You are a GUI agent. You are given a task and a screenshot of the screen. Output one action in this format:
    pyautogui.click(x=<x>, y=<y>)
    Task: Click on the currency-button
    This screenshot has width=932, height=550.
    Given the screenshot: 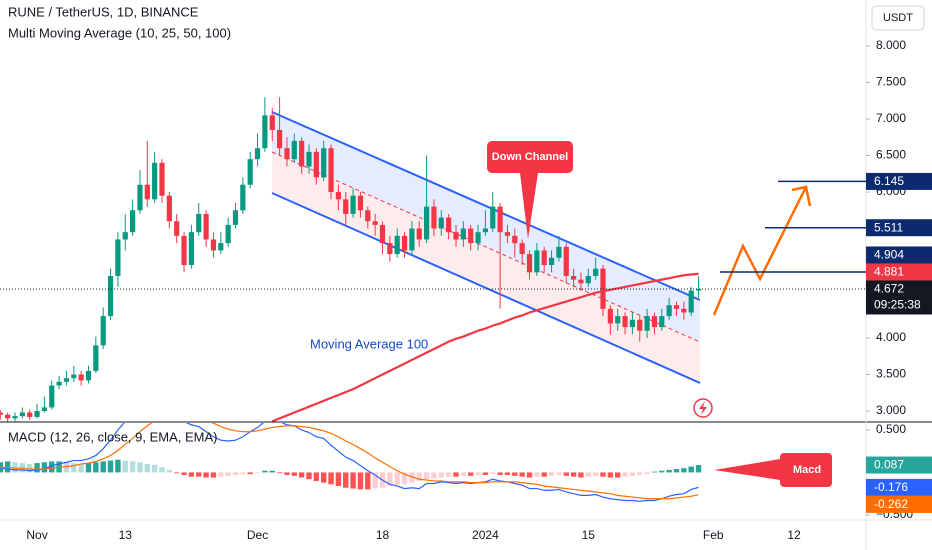 What is the action you would take?
    pyautogui.click(x=898, y=18)
    